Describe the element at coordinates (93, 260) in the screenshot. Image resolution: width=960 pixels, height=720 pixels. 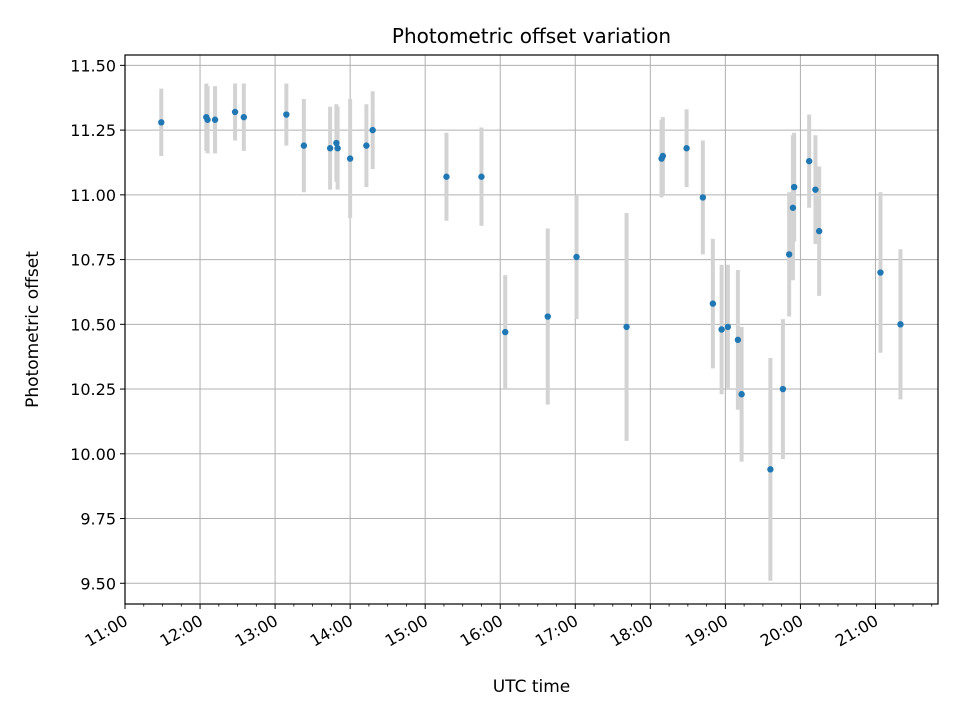
I see `y-tick-label: 10.75` at that location.